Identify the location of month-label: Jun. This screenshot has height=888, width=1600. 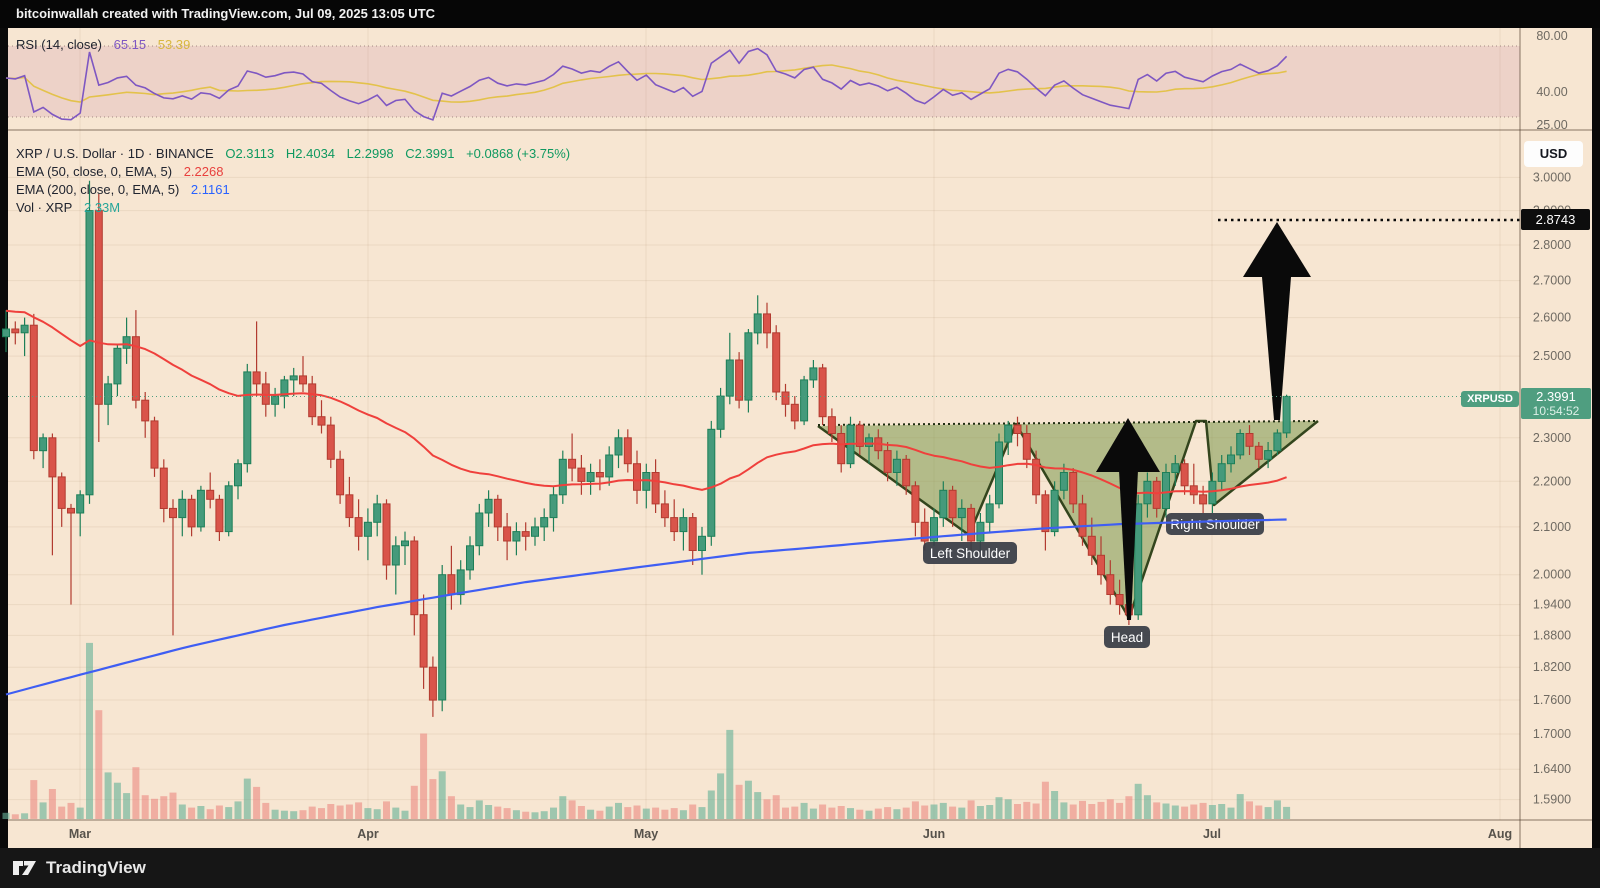
(934, 834).